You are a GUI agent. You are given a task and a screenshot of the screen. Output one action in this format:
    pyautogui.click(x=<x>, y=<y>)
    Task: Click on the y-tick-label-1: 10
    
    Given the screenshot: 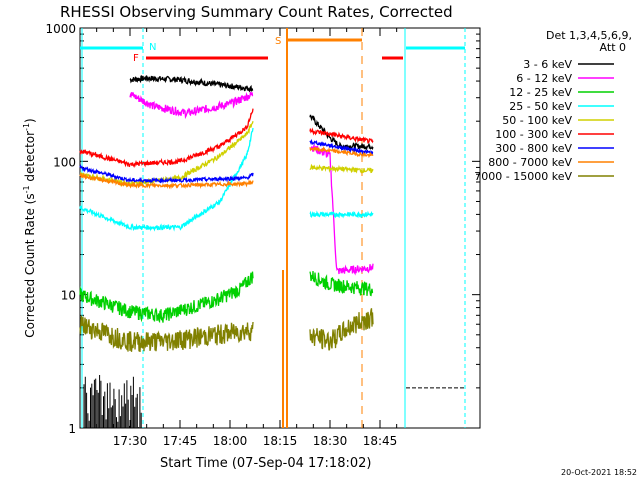 What is the action you would take?
    pyautogui.click(x=68, y=296)
    